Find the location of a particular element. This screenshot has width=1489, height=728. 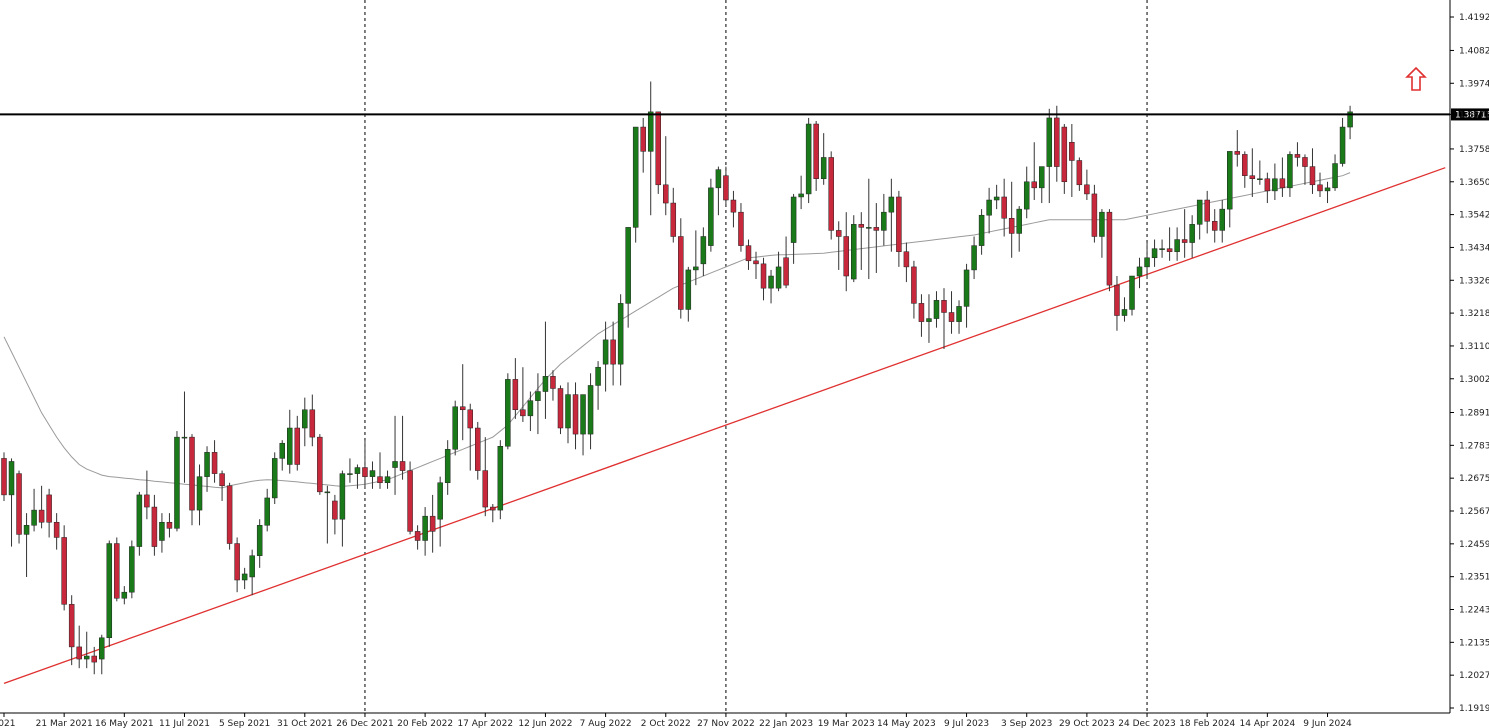

current-price-label: 1.38715 is located at coordinates (1472, 115).